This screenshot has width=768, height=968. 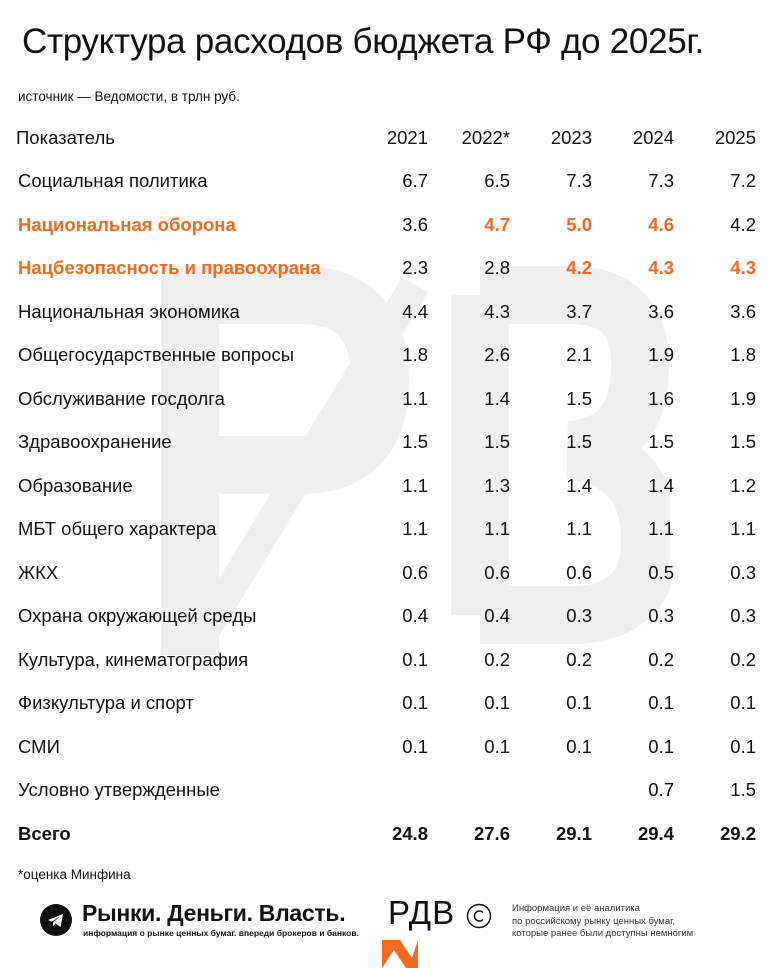 I want to click on column-header-year: 2022*, so click(x=485, y=137).